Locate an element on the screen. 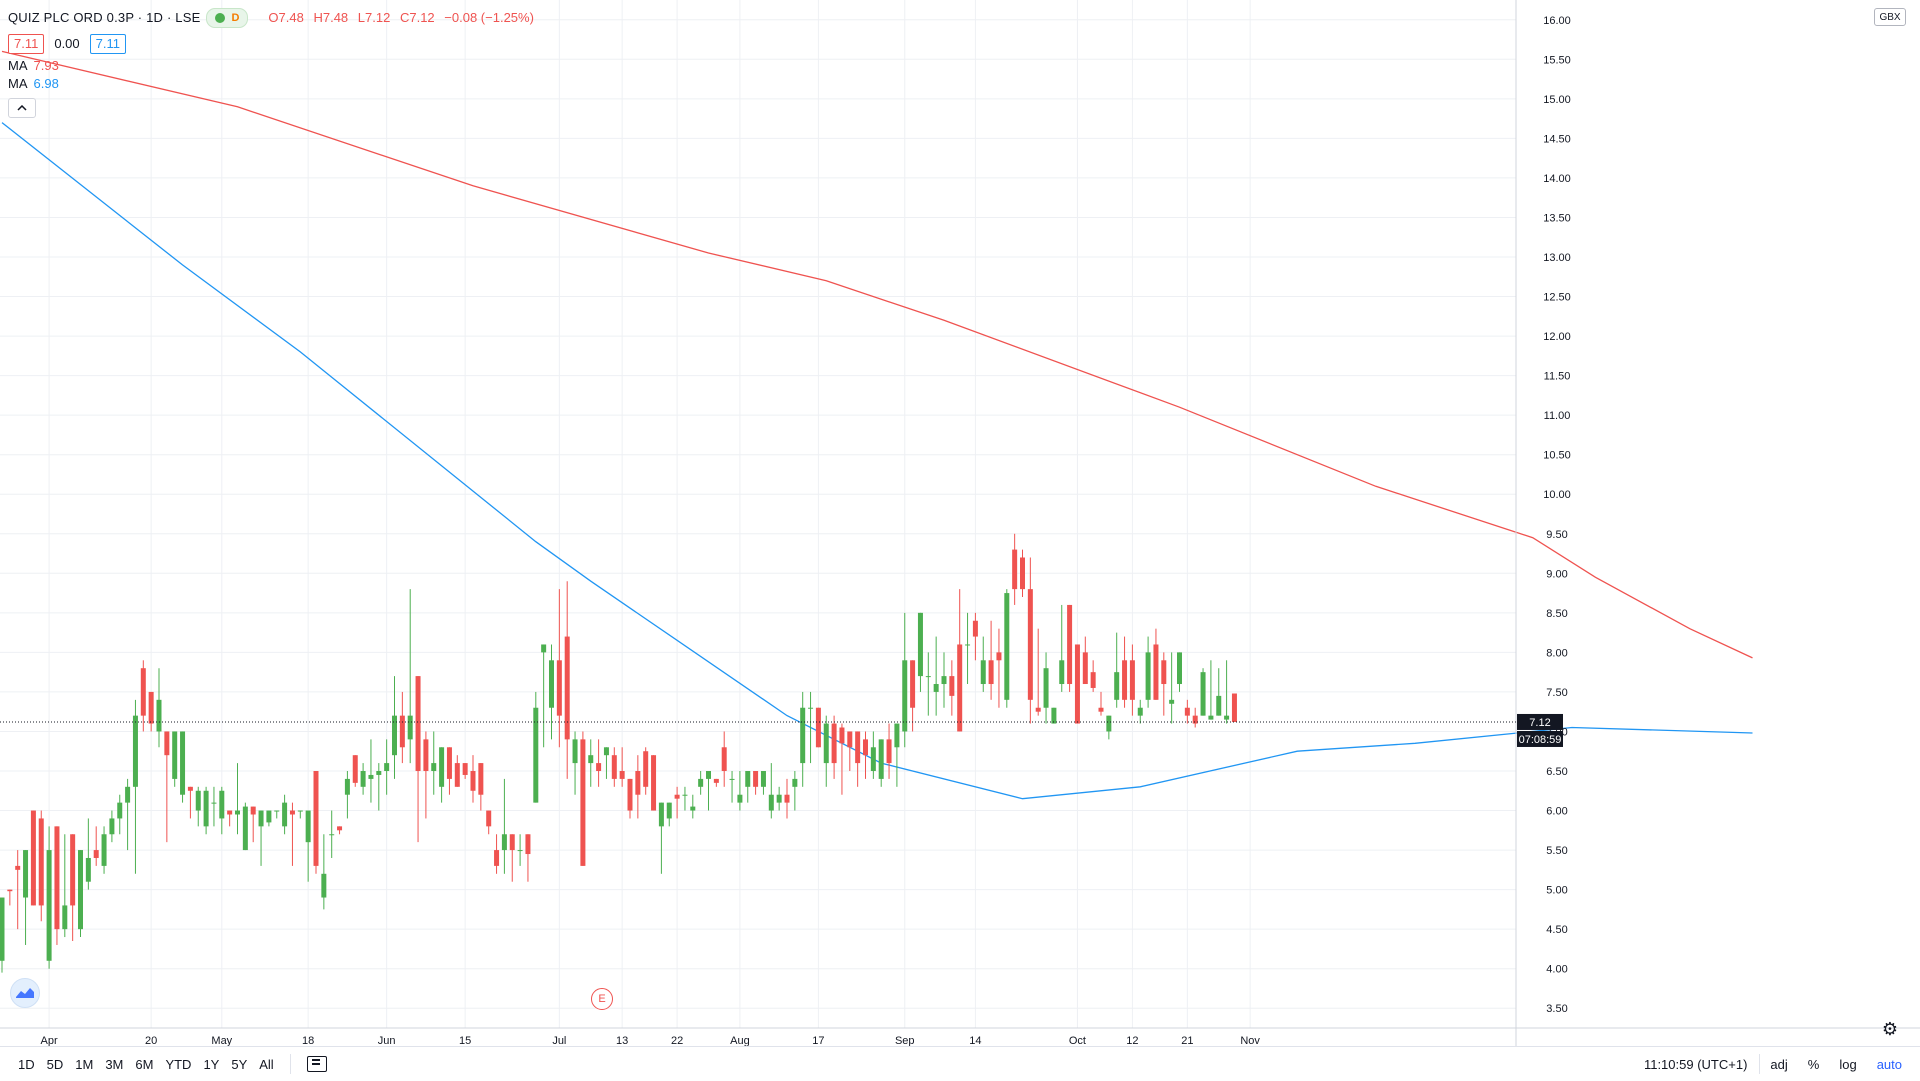 The image size is (1920, 1081). price-tick-label: 12.00 is located at coordinates (1557, 337).